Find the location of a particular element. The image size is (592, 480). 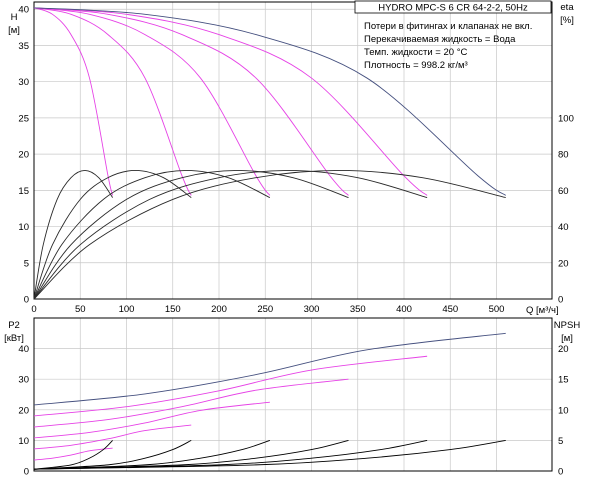

flow-axis-label: Q [м³/ч] is located at coordinates (542, 310).